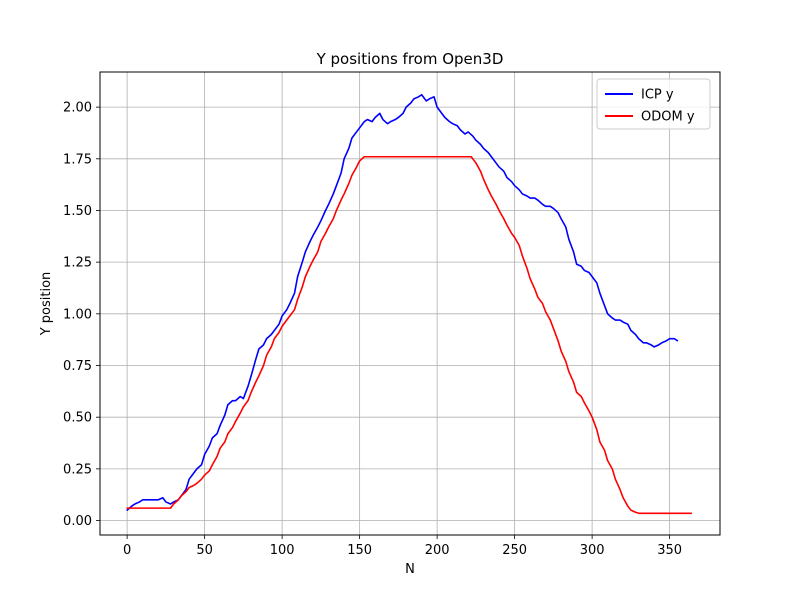 The width and height of the screenshot is (800, 600). I want to click on y-tick-label: 0.75, so click(77, 366).